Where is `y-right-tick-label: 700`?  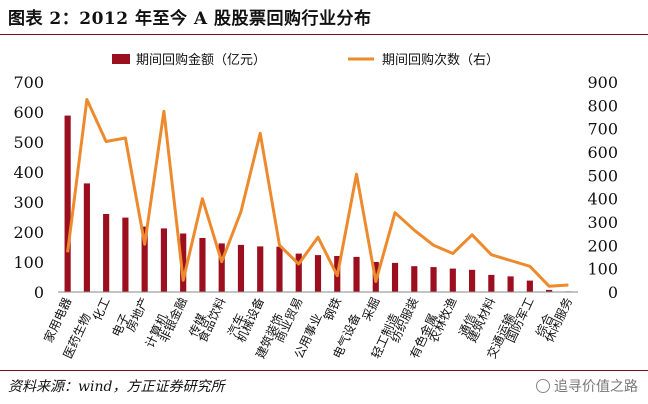 y-right-tick-label: 700 is located at coordinates (602, 129).